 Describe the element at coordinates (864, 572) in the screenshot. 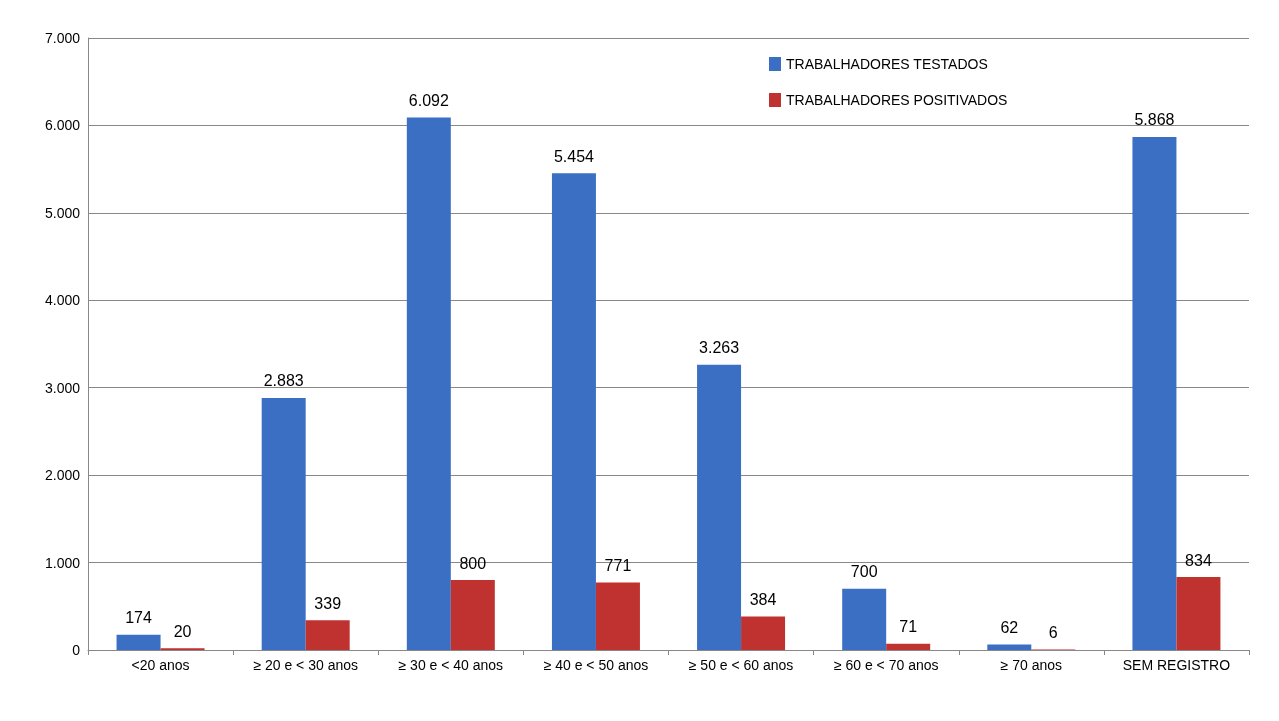

I see `data-label: 700` at that location.